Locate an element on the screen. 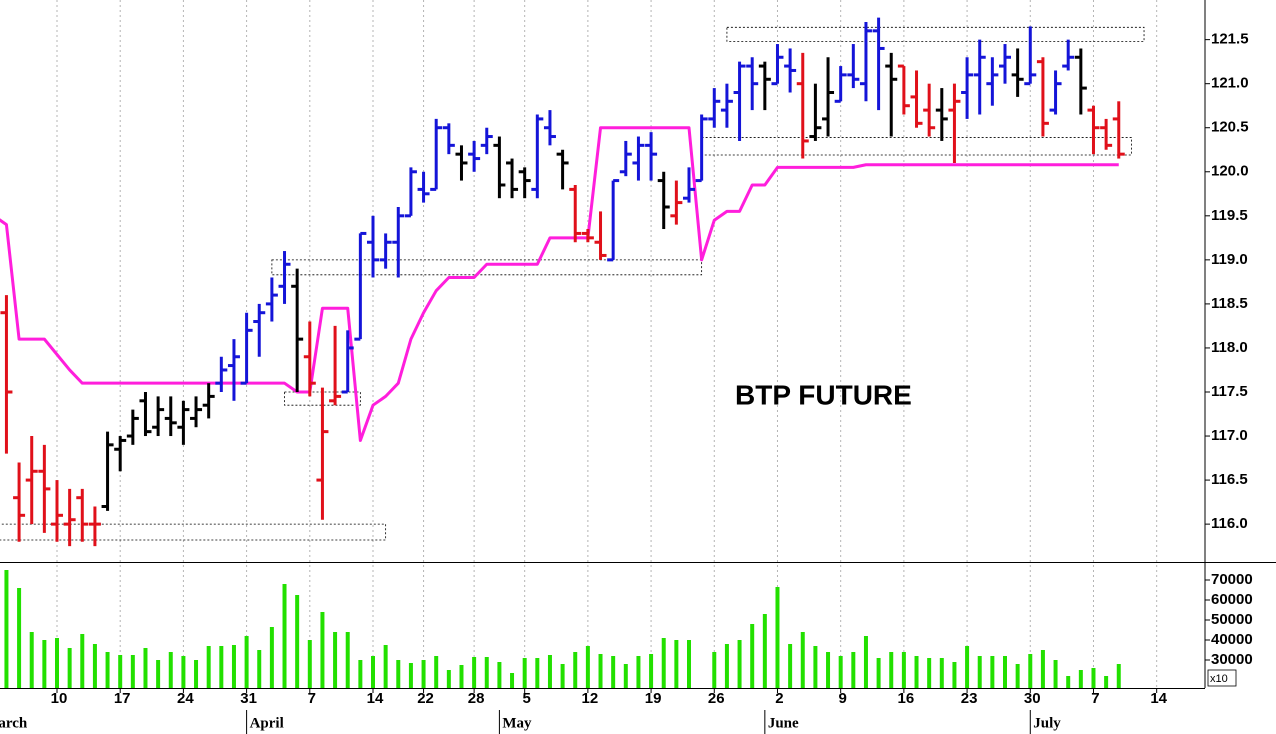 The width and height of the screenshot is (1276, 734). x-tick-label: 7 is located at coordinates (312, 698).